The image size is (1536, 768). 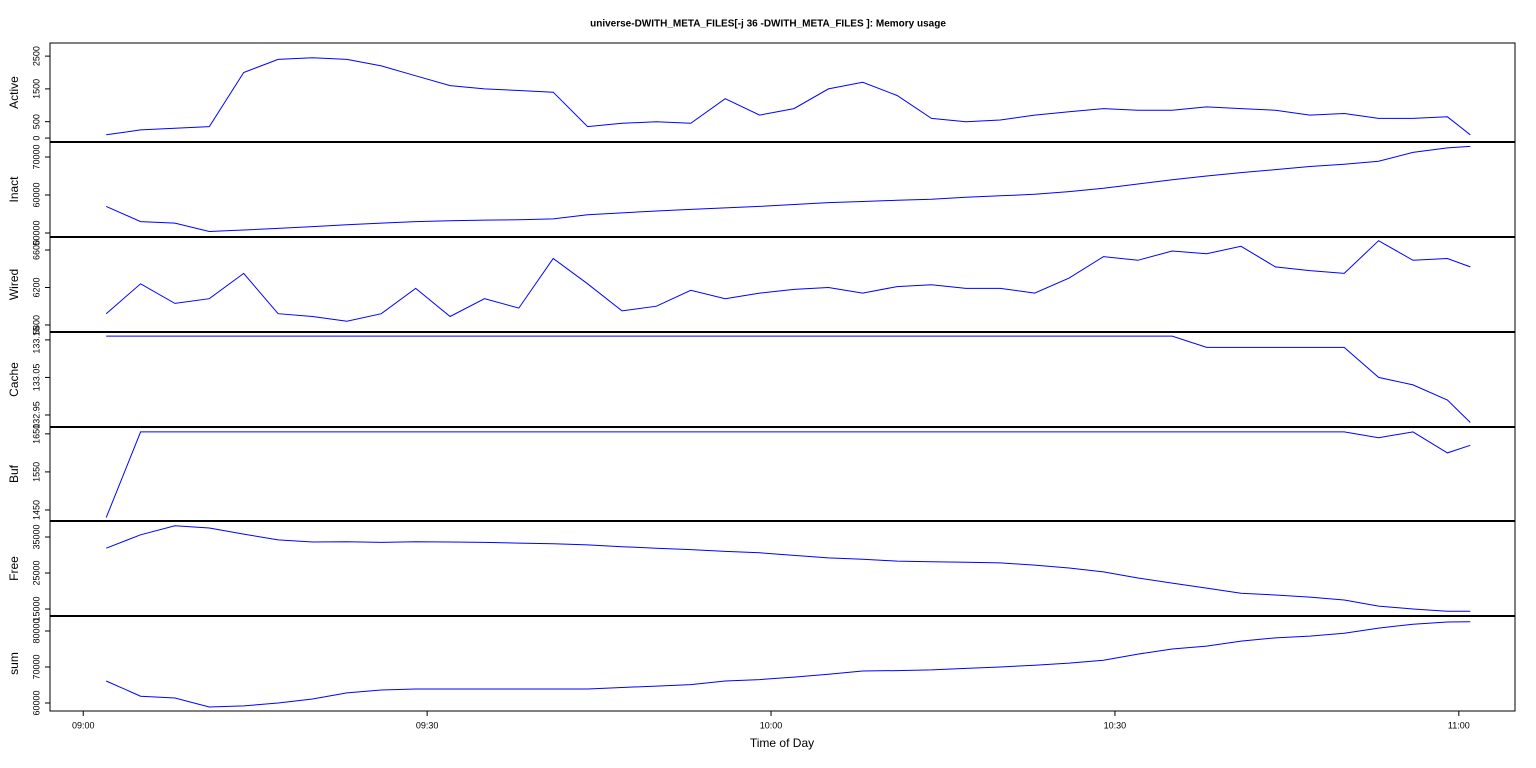 What do you see at coordinates (36, 608) in the screenshot?
I see `y-tick-label: 15000` at bounding box center [36, 608].